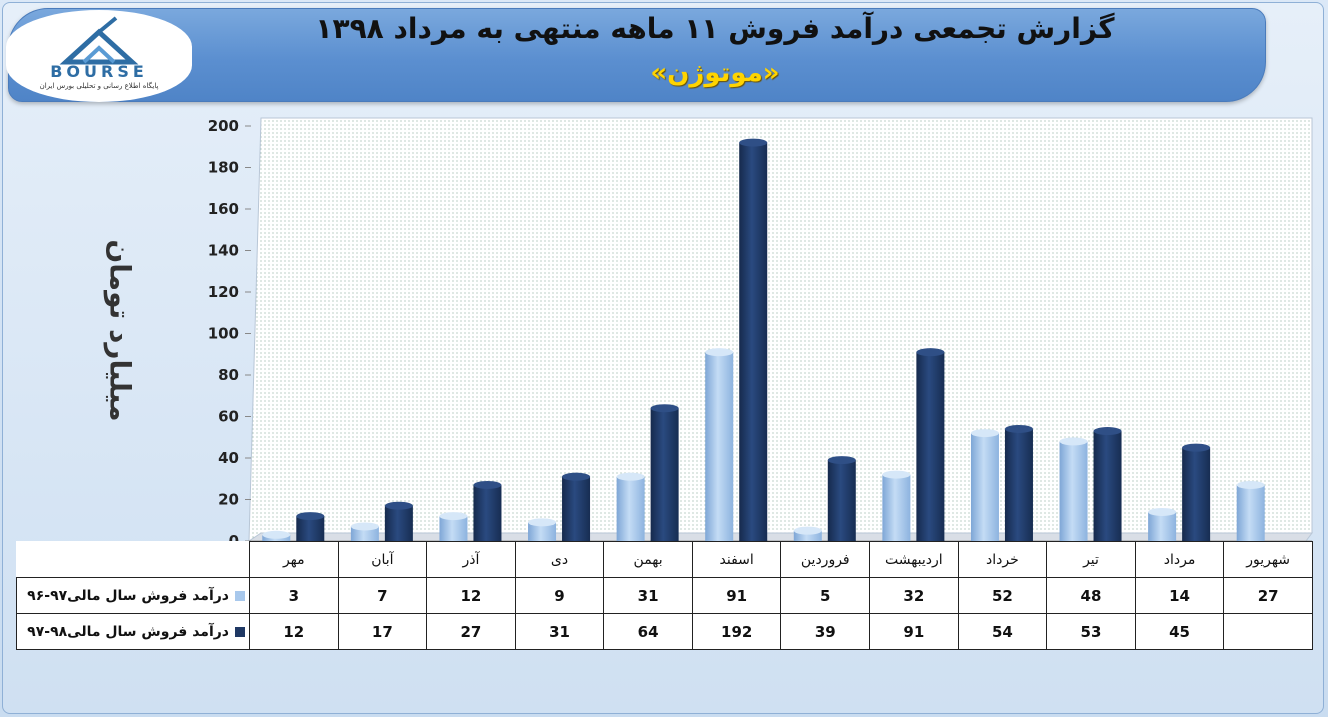 This screenshot has width=1328, height=717. I want to click on title-banner, so click(637, 55).